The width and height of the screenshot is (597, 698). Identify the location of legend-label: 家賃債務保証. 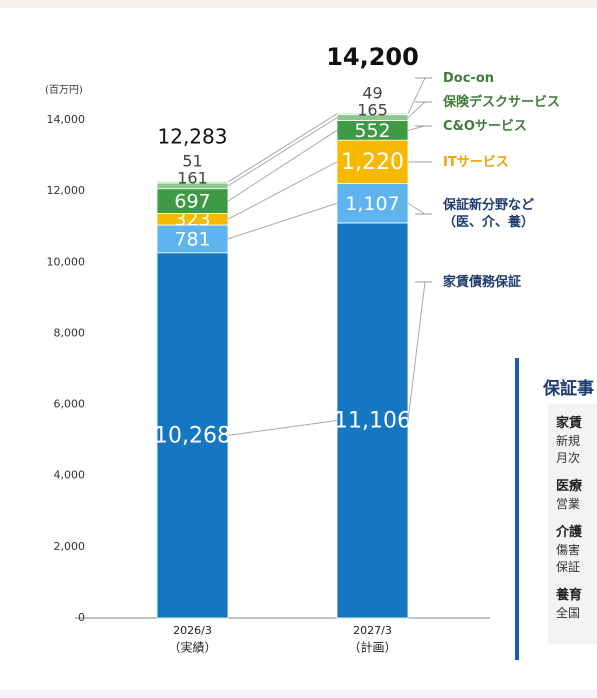
(482, 282).